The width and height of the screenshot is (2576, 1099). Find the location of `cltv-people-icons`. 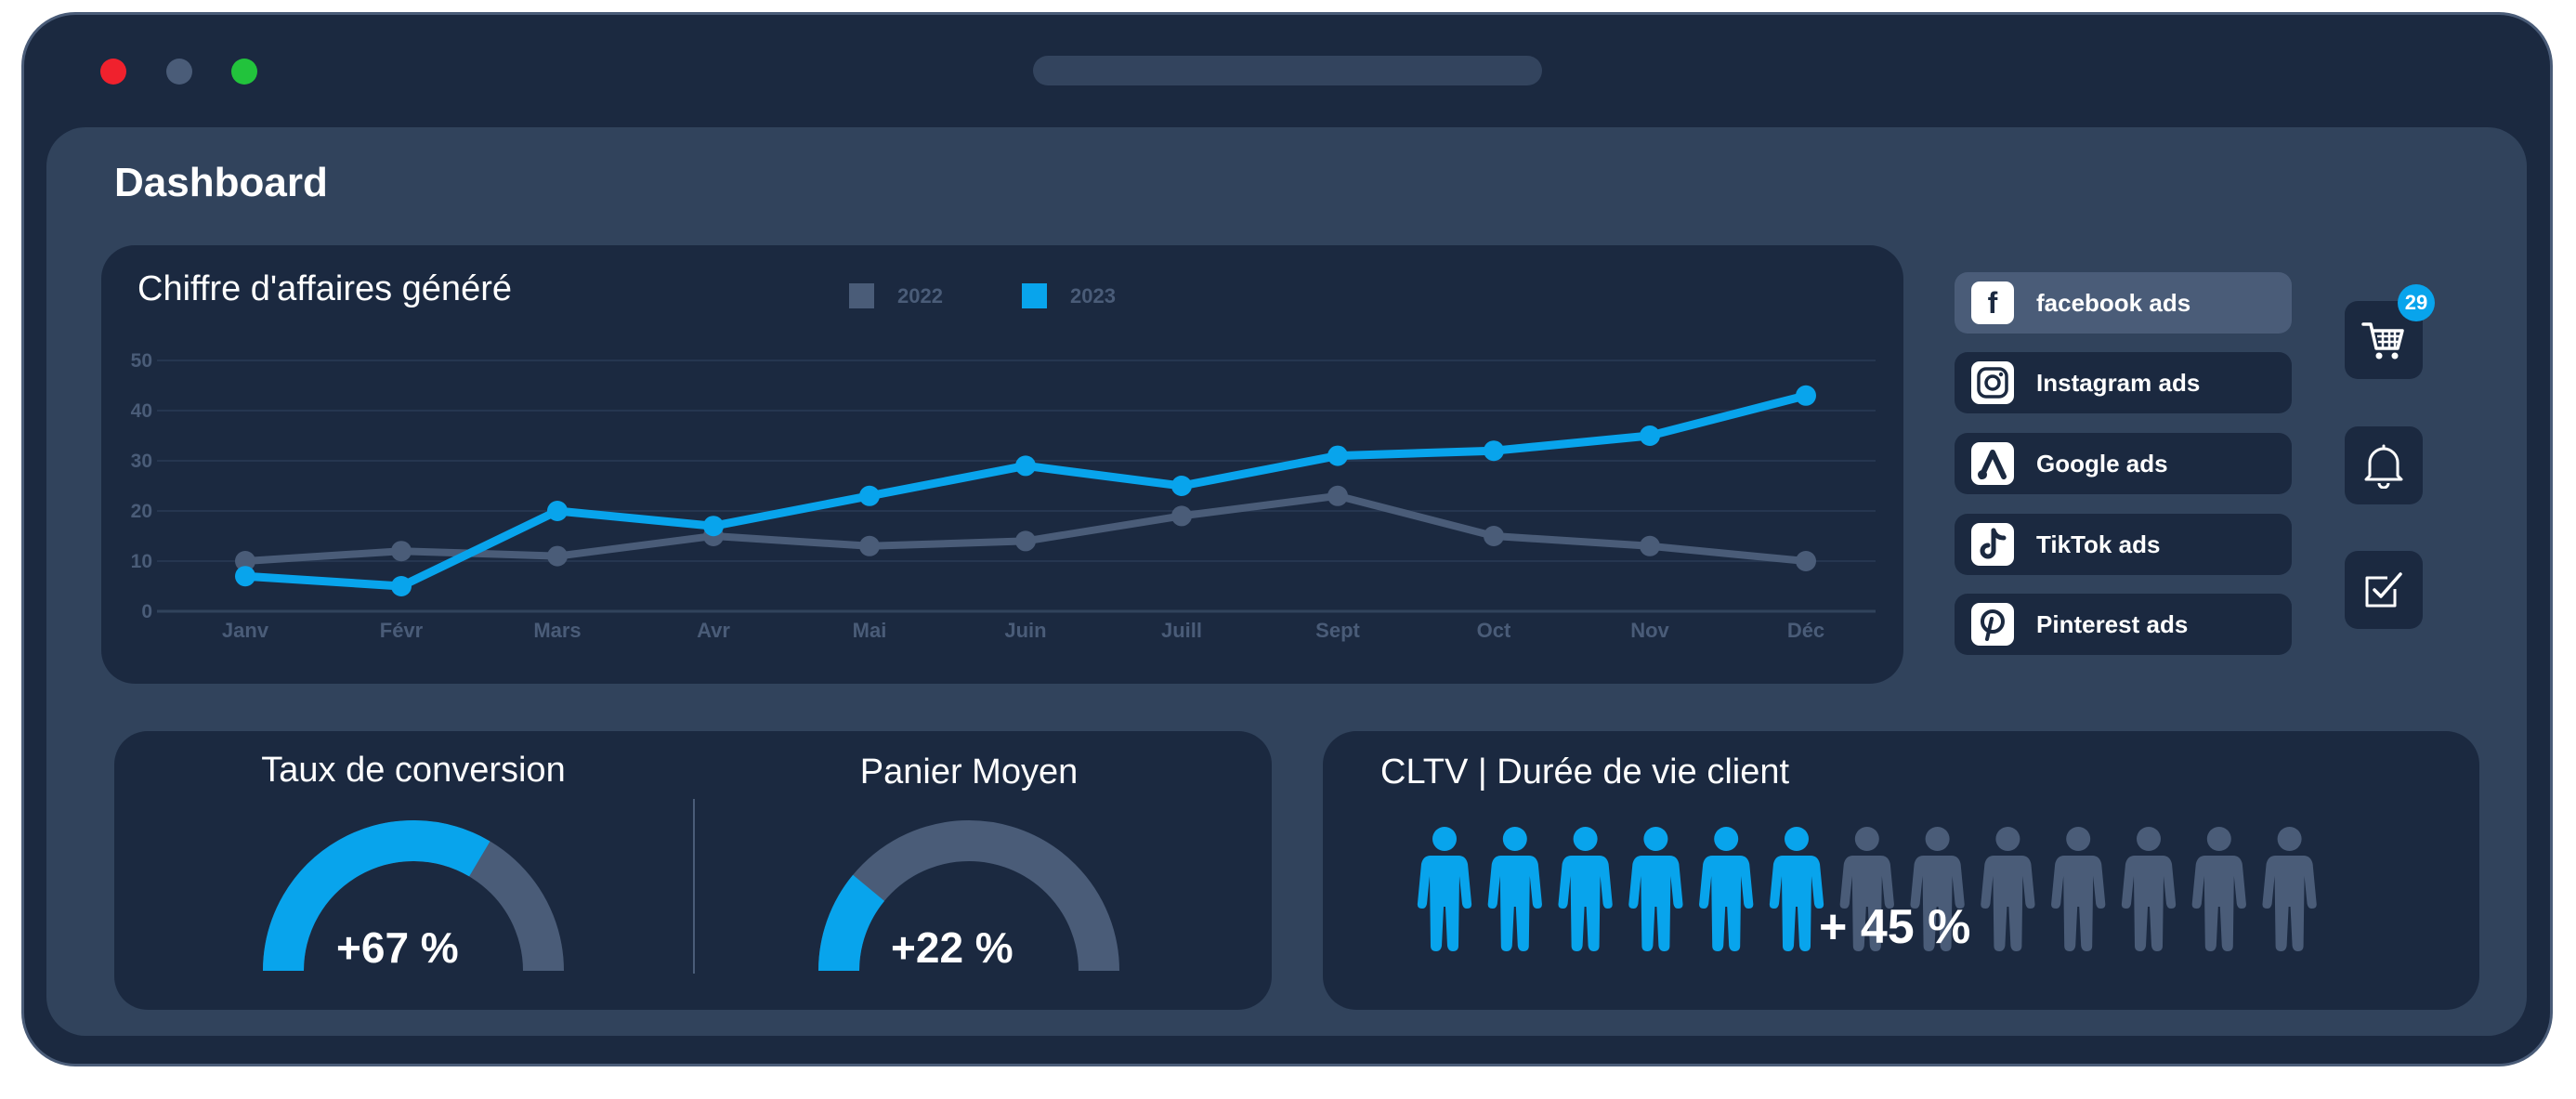

cltv-people-icons is located at coordinates (1867, 889).